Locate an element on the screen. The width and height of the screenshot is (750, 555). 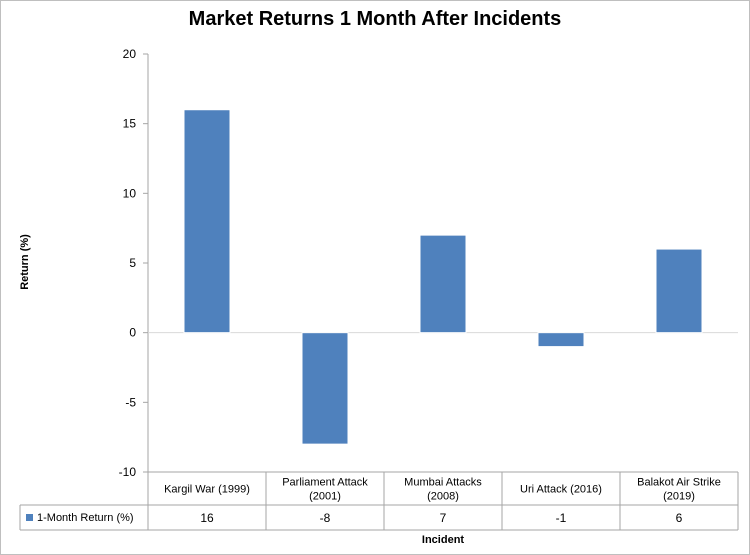
data-value-label: -8 is located at coordinates (325, 518).